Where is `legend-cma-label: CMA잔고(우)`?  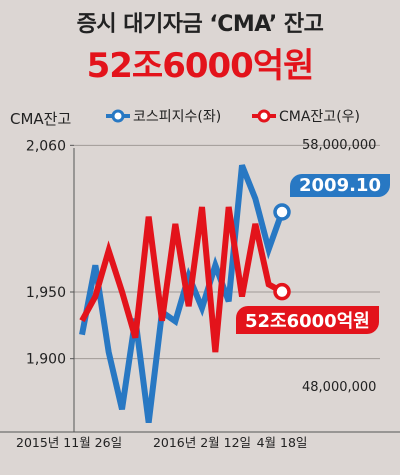 legend-cma-label: CMA잔고(우) is located at coordinates (319, 117).